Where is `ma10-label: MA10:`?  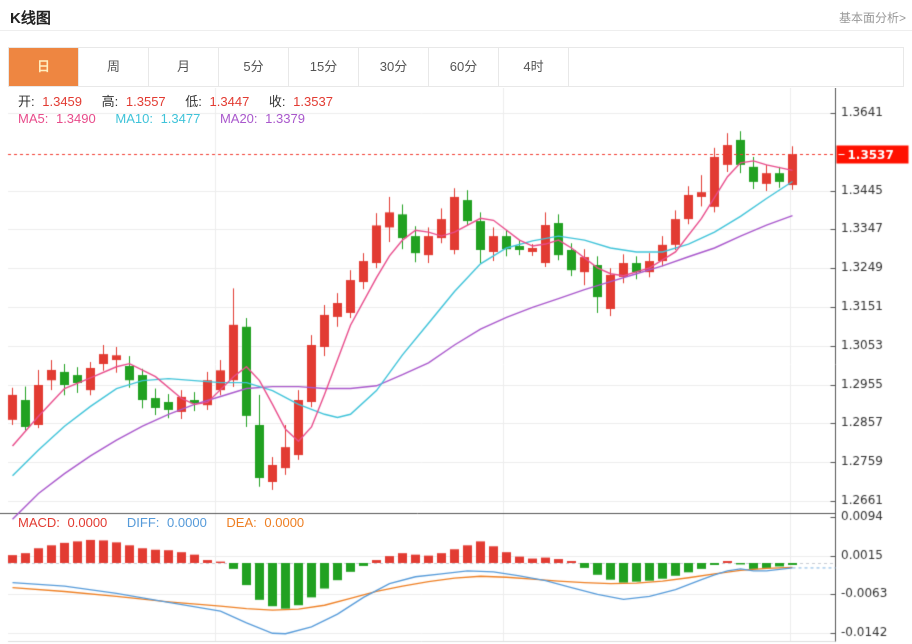 ma10-label: MA10: is located at coordinates (134, 118).